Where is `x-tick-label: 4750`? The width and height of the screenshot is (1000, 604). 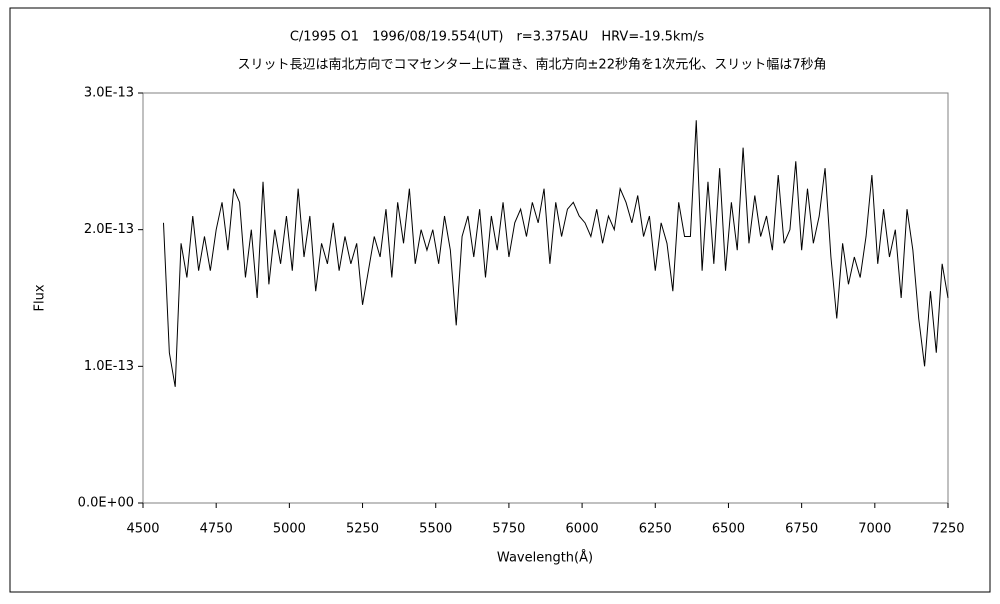
x-tick-label: 4750 is located at coordinates (216, 529).